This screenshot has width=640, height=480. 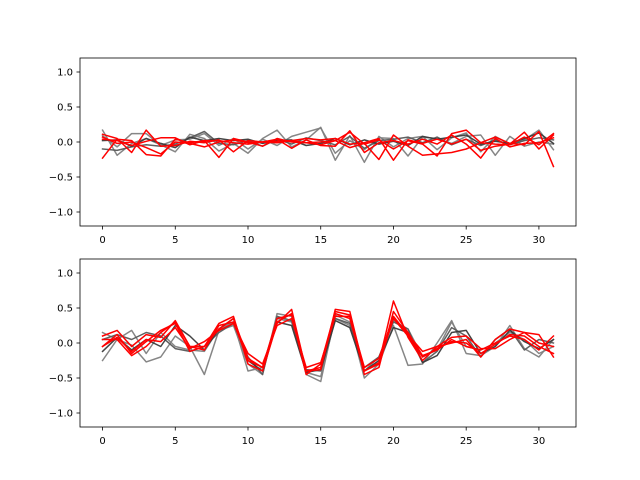 I want to click on bottom-x-tick-label: 0, so click(x=102, y=441).